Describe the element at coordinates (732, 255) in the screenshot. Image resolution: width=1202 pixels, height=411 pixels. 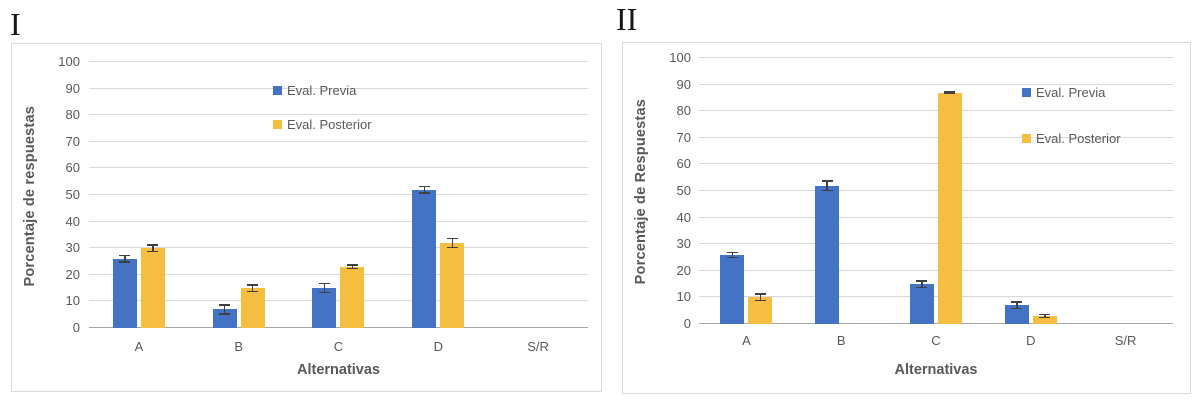
I see `error-bar-previa-A` at that location.